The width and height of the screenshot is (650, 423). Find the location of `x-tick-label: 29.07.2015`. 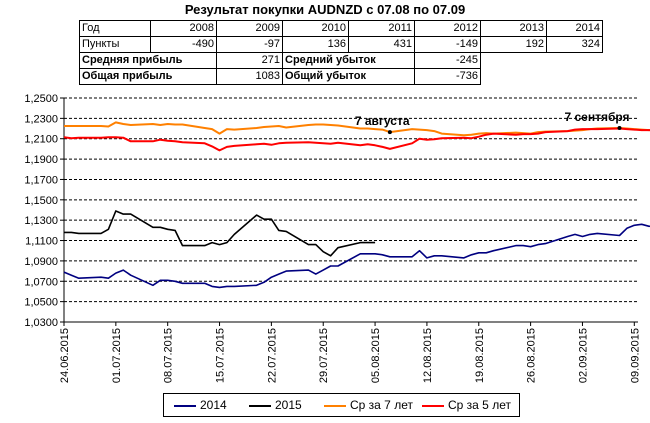

x-tick-label: 29.07.2015 is located at coordinates (324, 355).